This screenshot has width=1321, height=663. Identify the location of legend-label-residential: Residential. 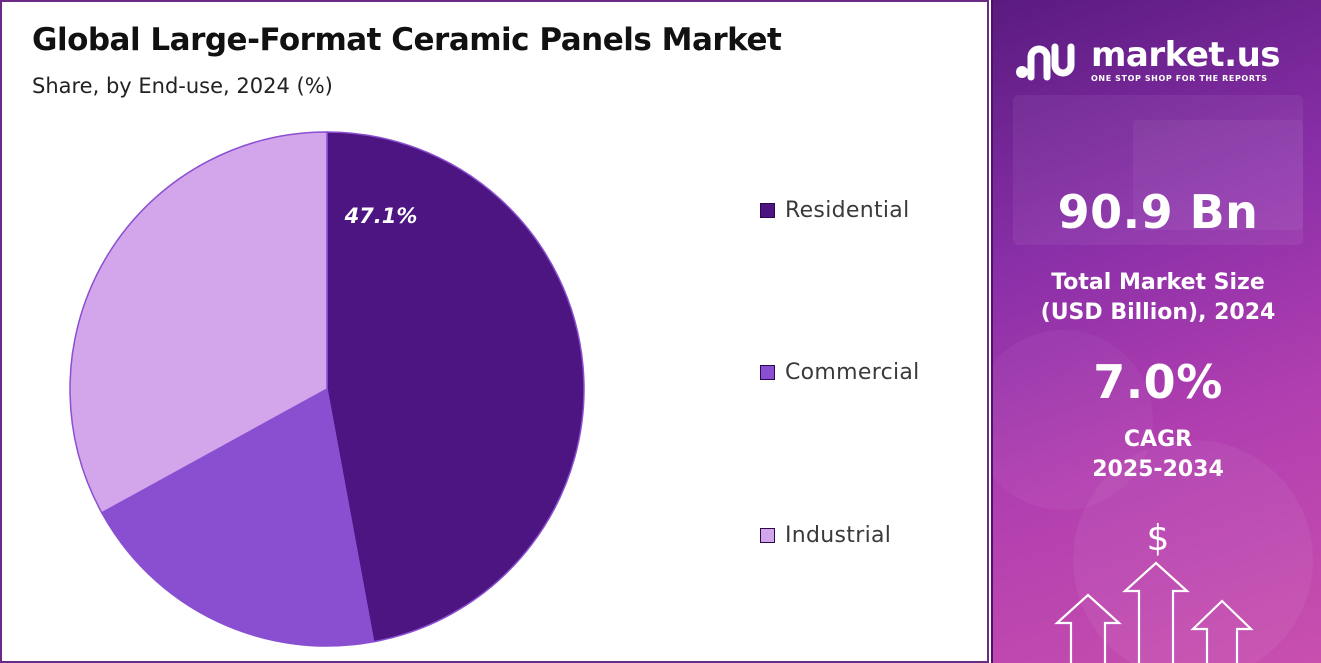
(847, 210).